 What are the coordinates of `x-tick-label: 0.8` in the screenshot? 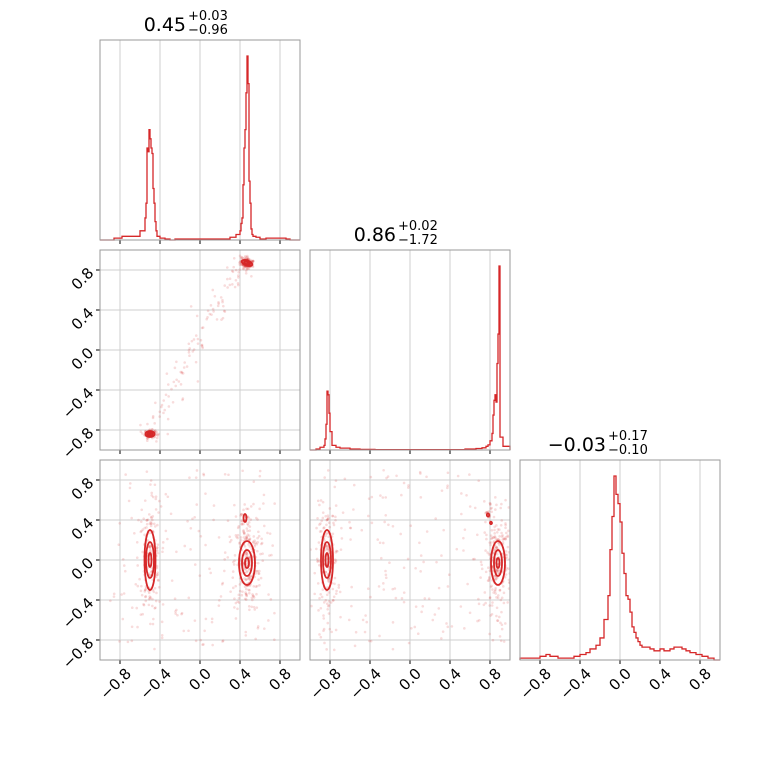 It's located at (490, 680).